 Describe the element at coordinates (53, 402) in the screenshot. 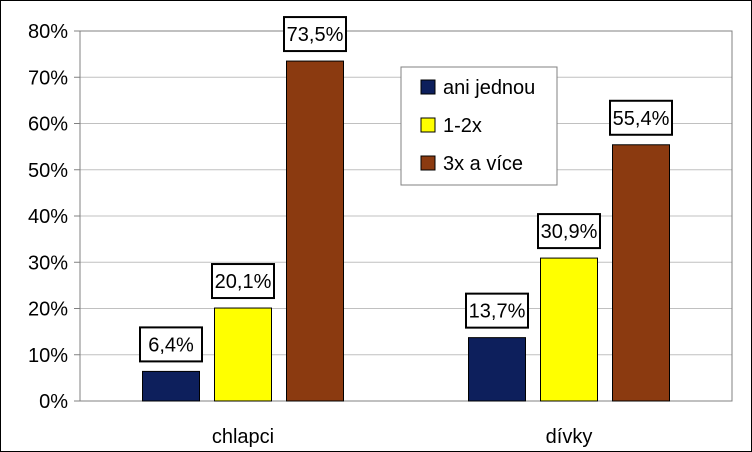

I see `y-tick-label: 0%` at that location.